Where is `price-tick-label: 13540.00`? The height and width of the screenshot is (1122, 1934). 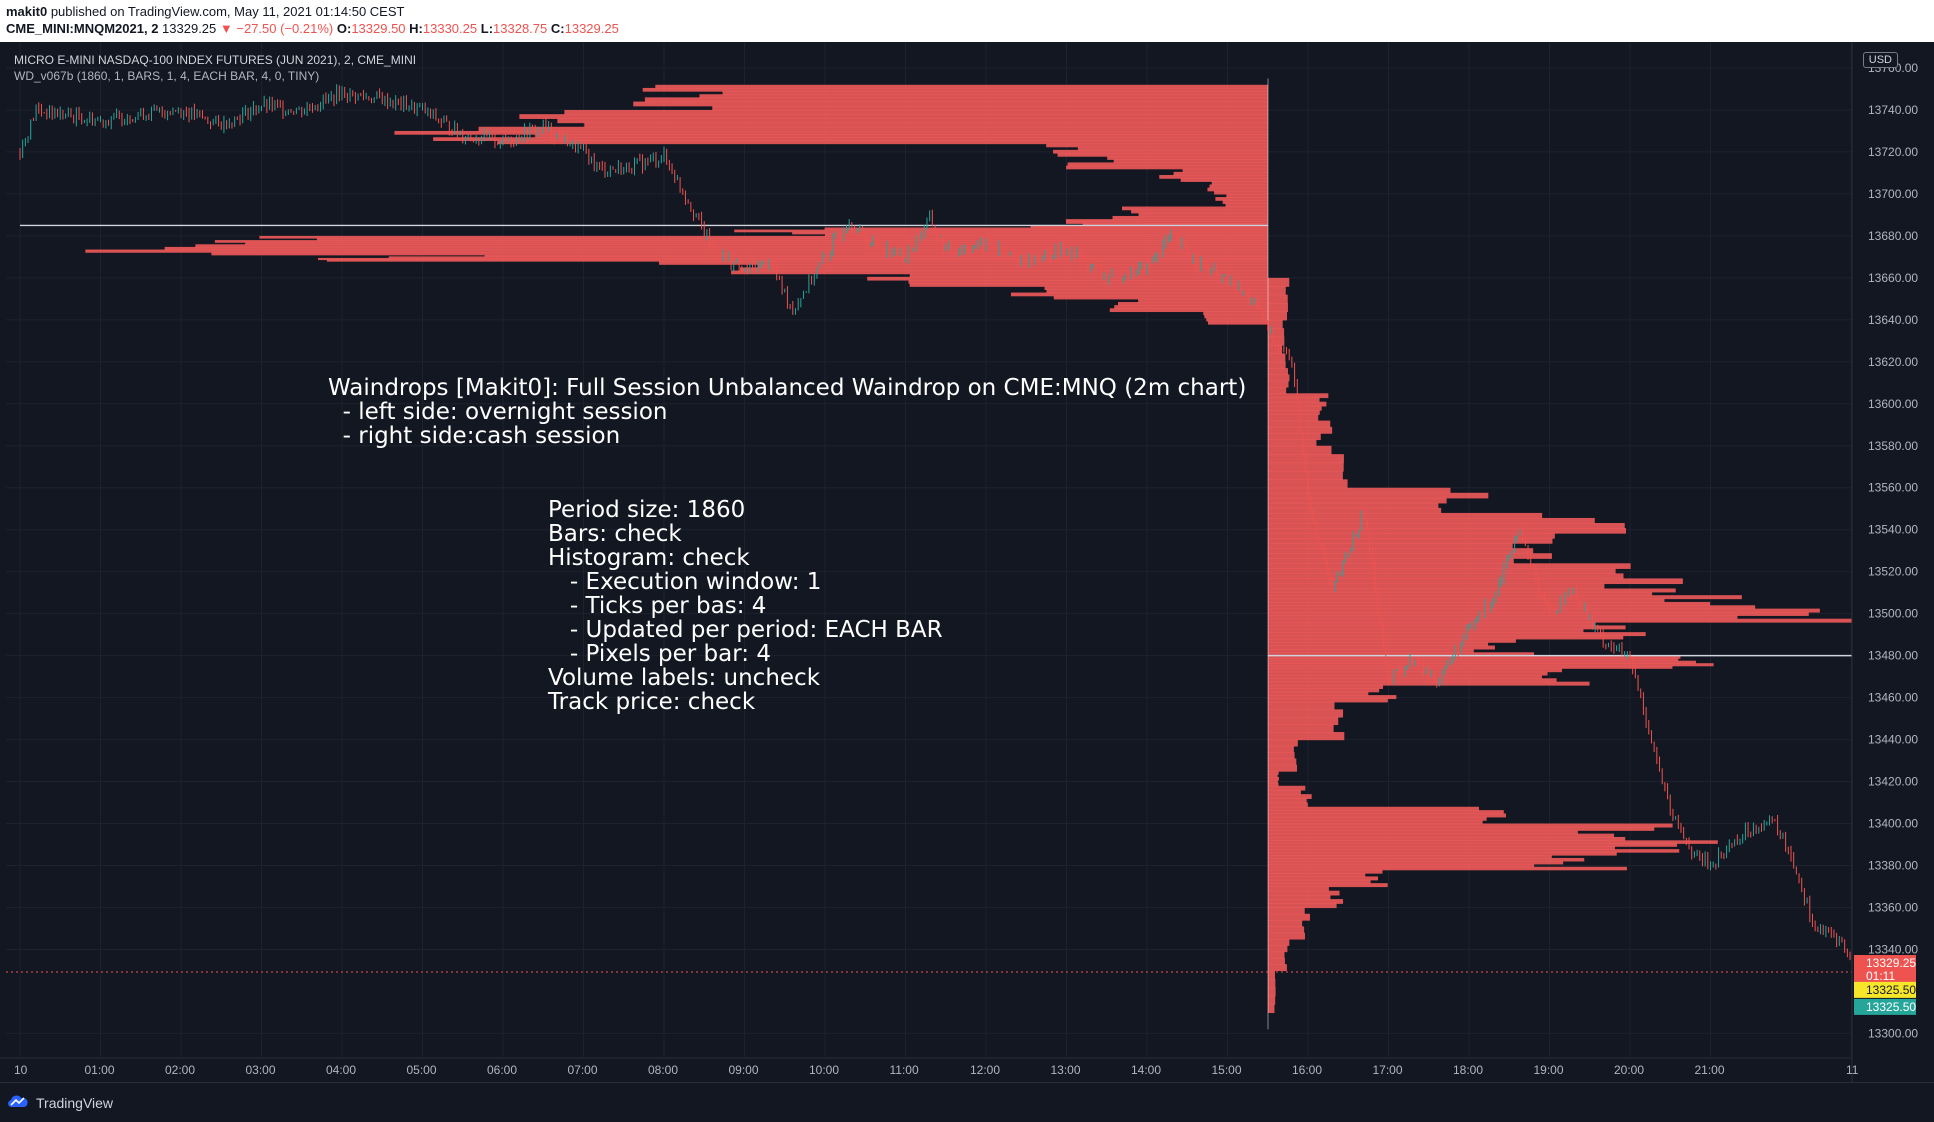 price-tick-label: 13540.00 is located at coordinates (1893, 530).